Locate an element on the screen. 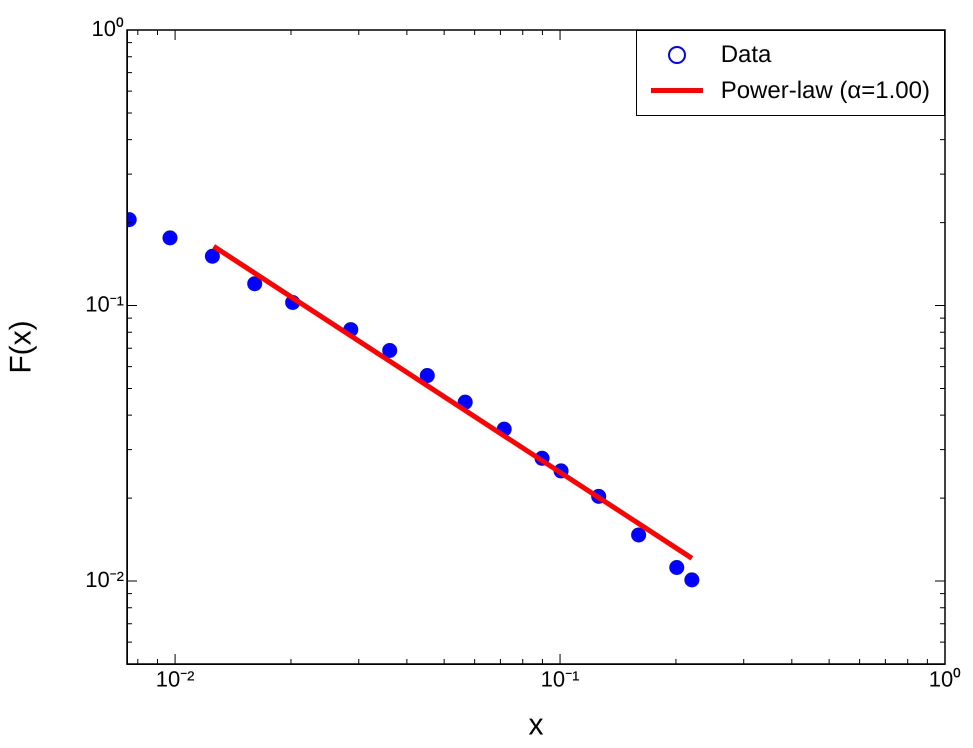 The height and width of the screenshot is (748, 973). x-tick-label: 10⁻¹ is located at coordinates (560, 679).